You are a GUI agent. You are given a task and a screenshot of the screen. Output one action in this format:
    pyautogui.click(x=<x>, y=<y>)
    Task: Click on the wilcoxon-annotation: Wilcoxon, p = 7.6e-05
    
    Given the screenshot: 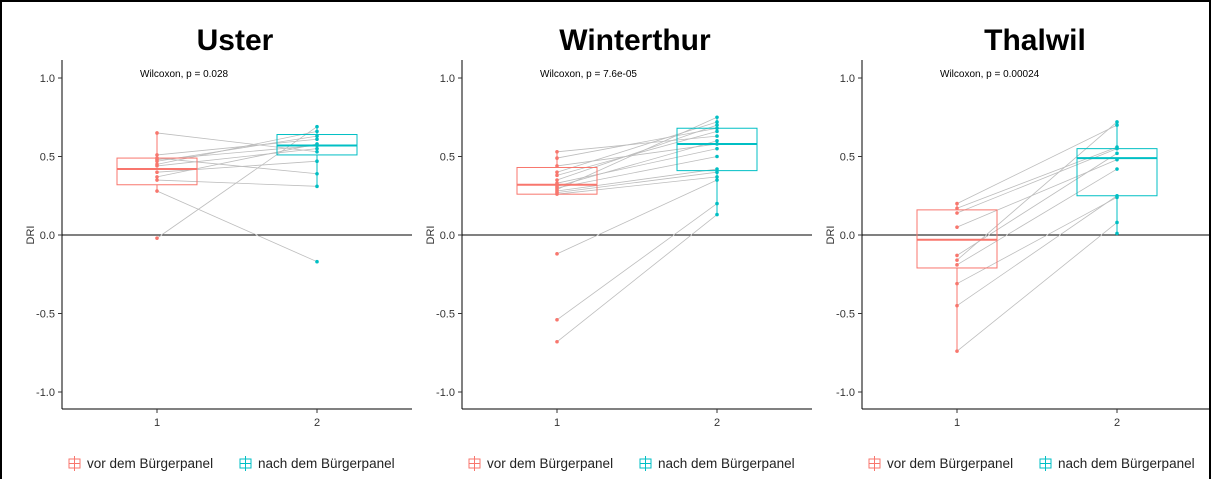 What is the action you would take?
    pyautogui.click(x=588, y=74)
    